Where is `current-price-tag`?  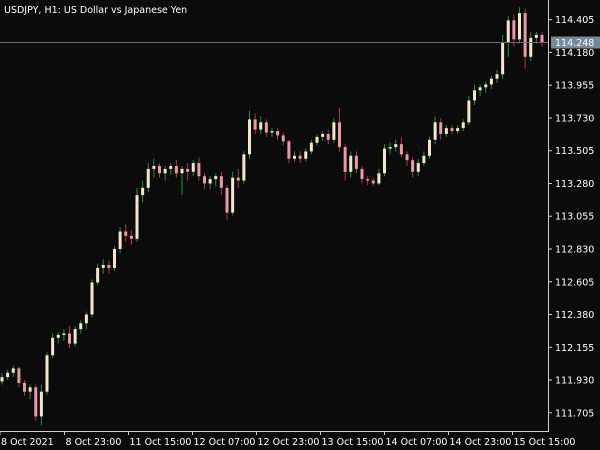
current-price-tag is located at coordinates (575, 42).